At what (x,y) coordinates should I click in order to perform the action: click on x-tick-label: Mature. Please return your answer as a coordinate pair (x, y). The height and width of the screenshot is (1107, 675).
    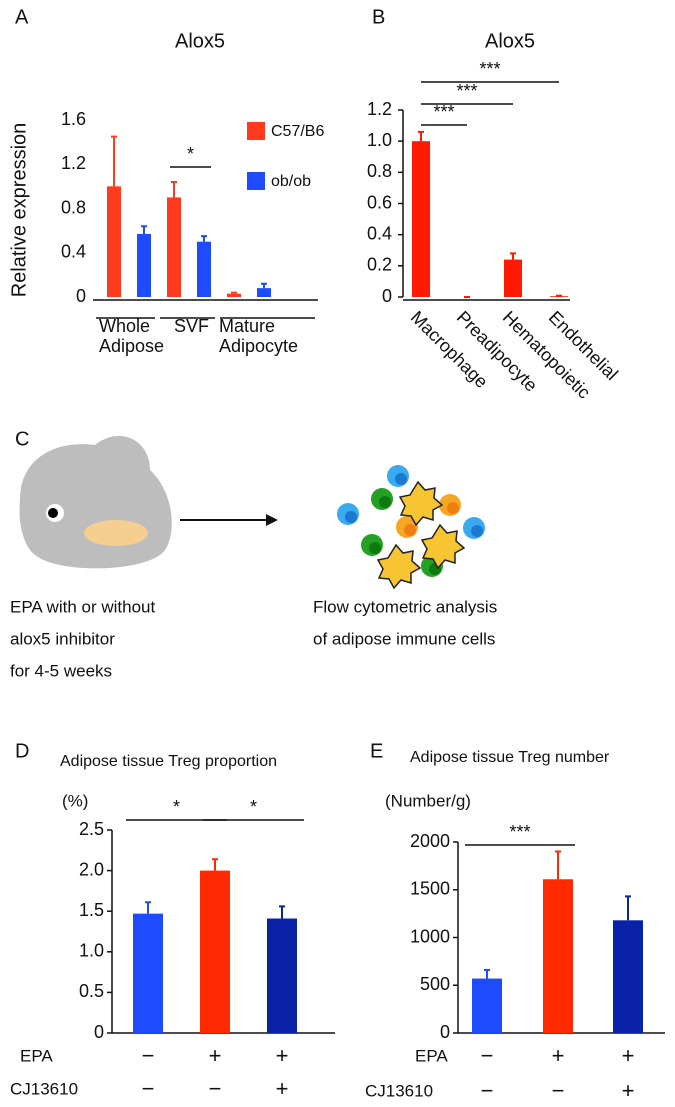
    Looking at the image, I should click on (247, 326).